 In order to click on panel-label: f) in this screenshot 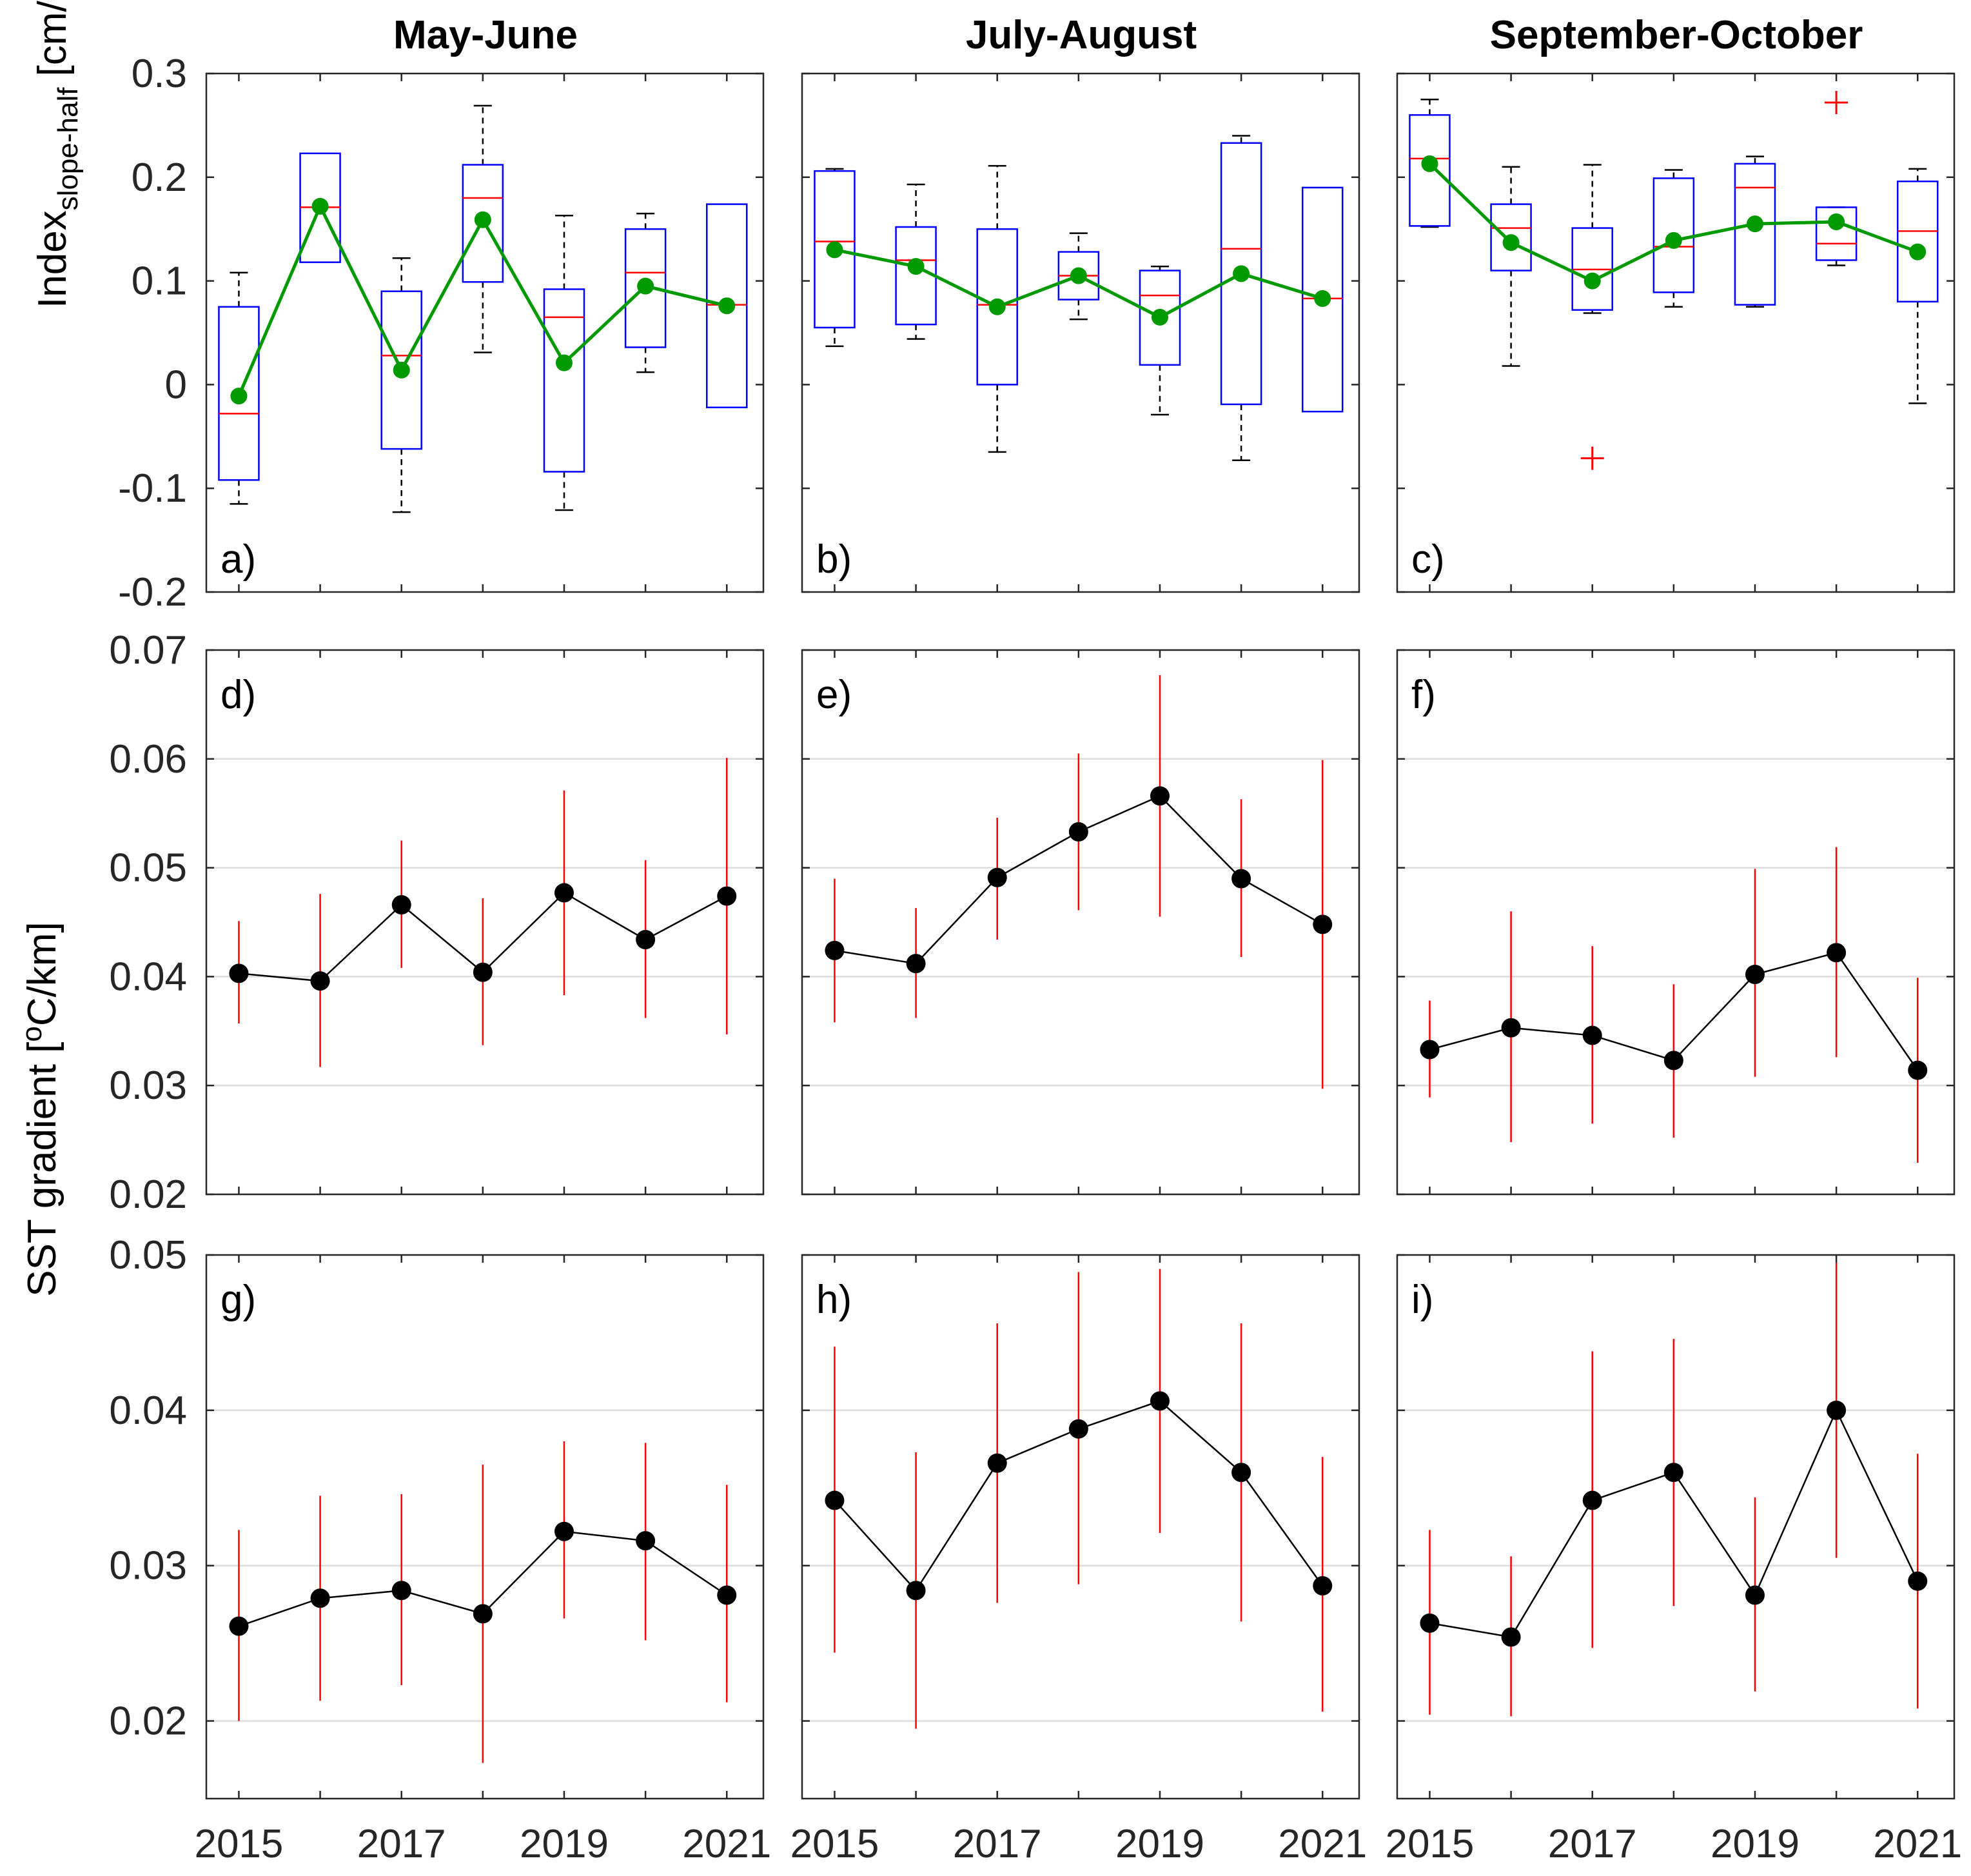, I will do `click(1424, 695)`.